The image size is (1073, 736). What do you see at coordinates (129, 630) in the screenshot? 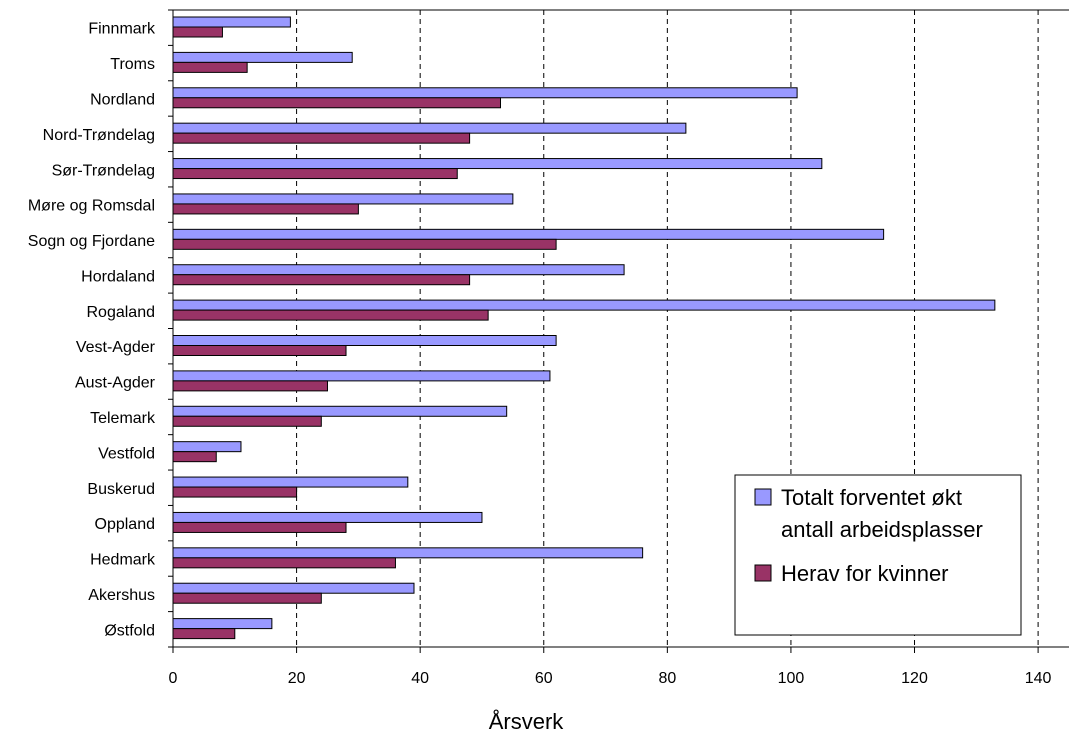
I see `category-label: Østfold` at bounding box center [129, 630].